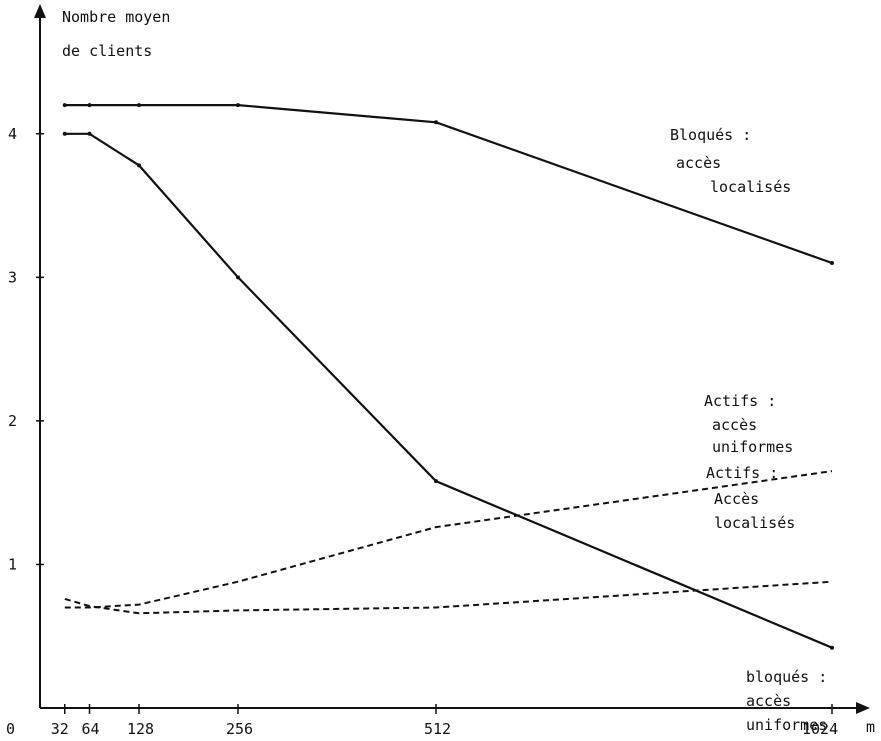  Describe the element at coordinates (698, 163) in the screenshot. I see `series-bloques-acces-localises-label-line2: accès` at that location.